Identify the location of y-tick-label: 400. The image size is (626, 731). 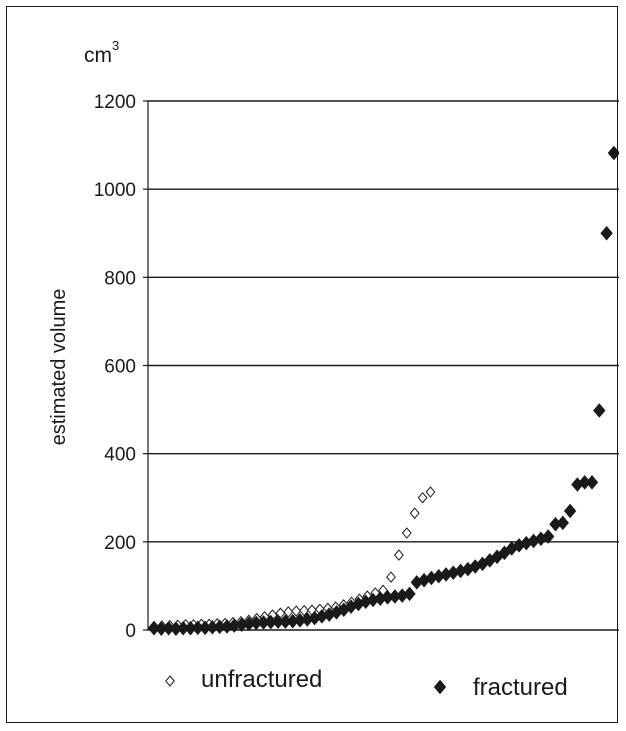
(120, 455).